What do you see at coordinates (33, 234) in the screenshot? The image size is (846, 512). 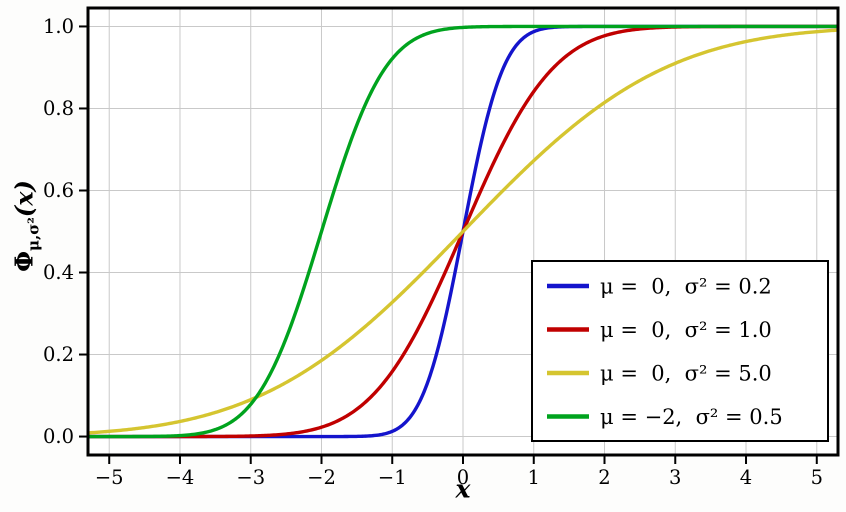 I see `y-axis-label-subscript: μ,σ²` at bounding box center [33, 234].